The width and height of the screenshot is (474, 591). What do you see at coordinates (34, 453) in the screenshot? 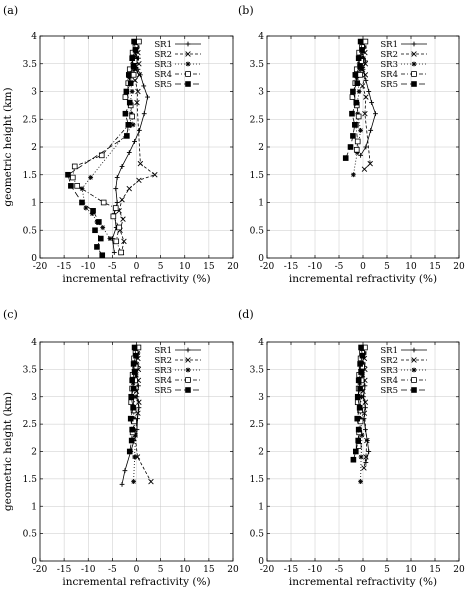
I see `y-tick-label: 2` at bounding box center [34, 453].